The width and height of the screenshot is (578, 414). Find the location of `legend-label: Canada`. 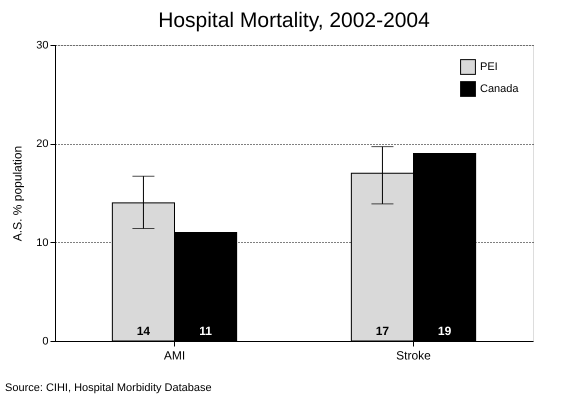

legend-label: Canada is located at coordinates (500, 89).